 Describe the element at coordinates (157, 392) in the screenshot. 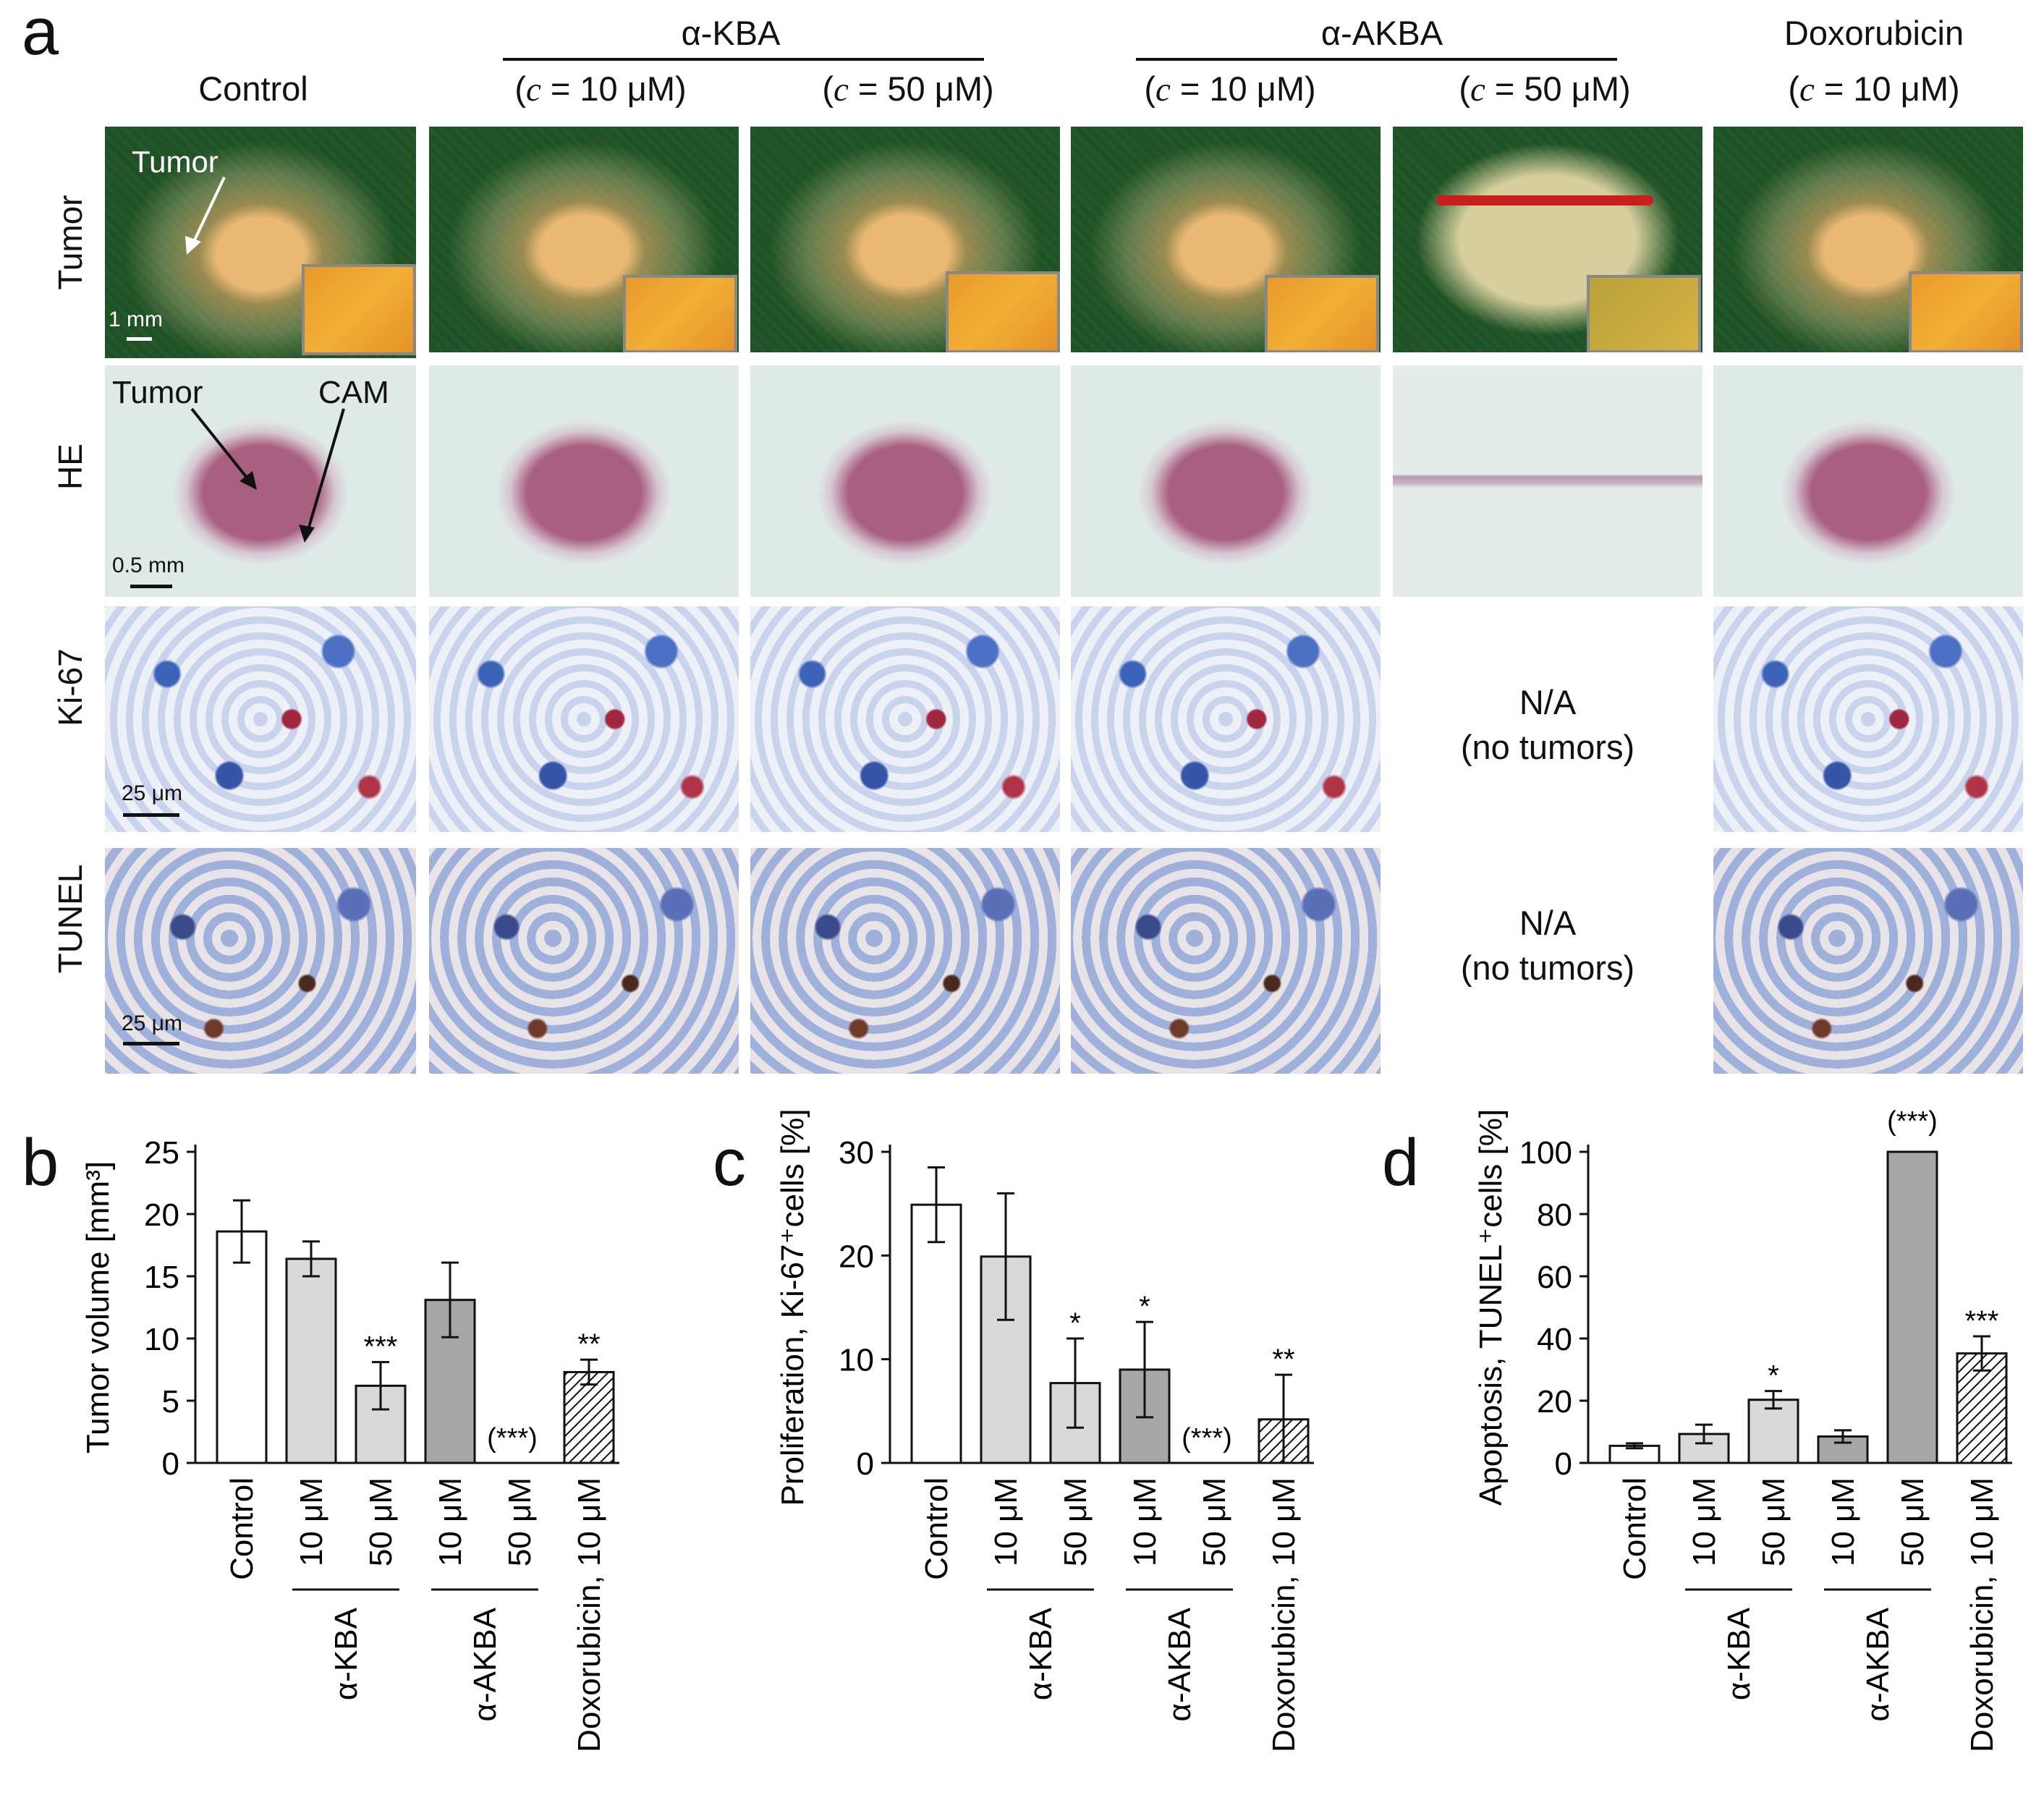

I see `he-tumor-label: Tumor` at that location.